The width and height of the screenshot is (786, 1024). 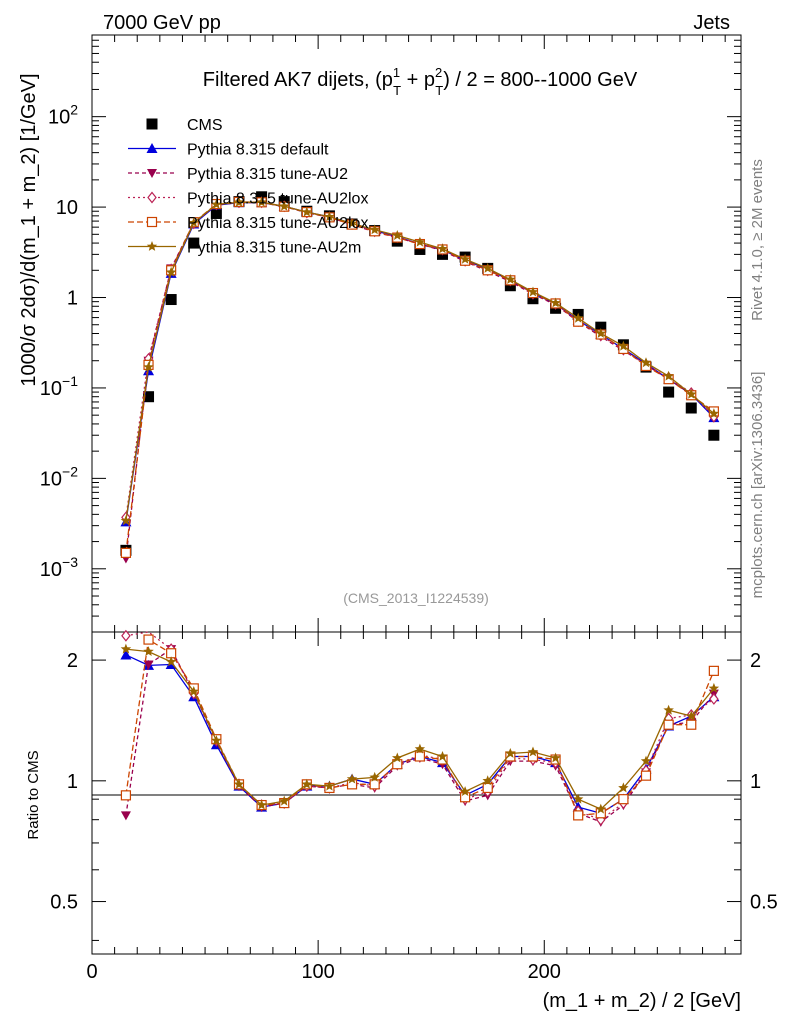 I want to click on legend-label: Pythia 8.315 tune-AU2lox, so click(x=277, y=199).